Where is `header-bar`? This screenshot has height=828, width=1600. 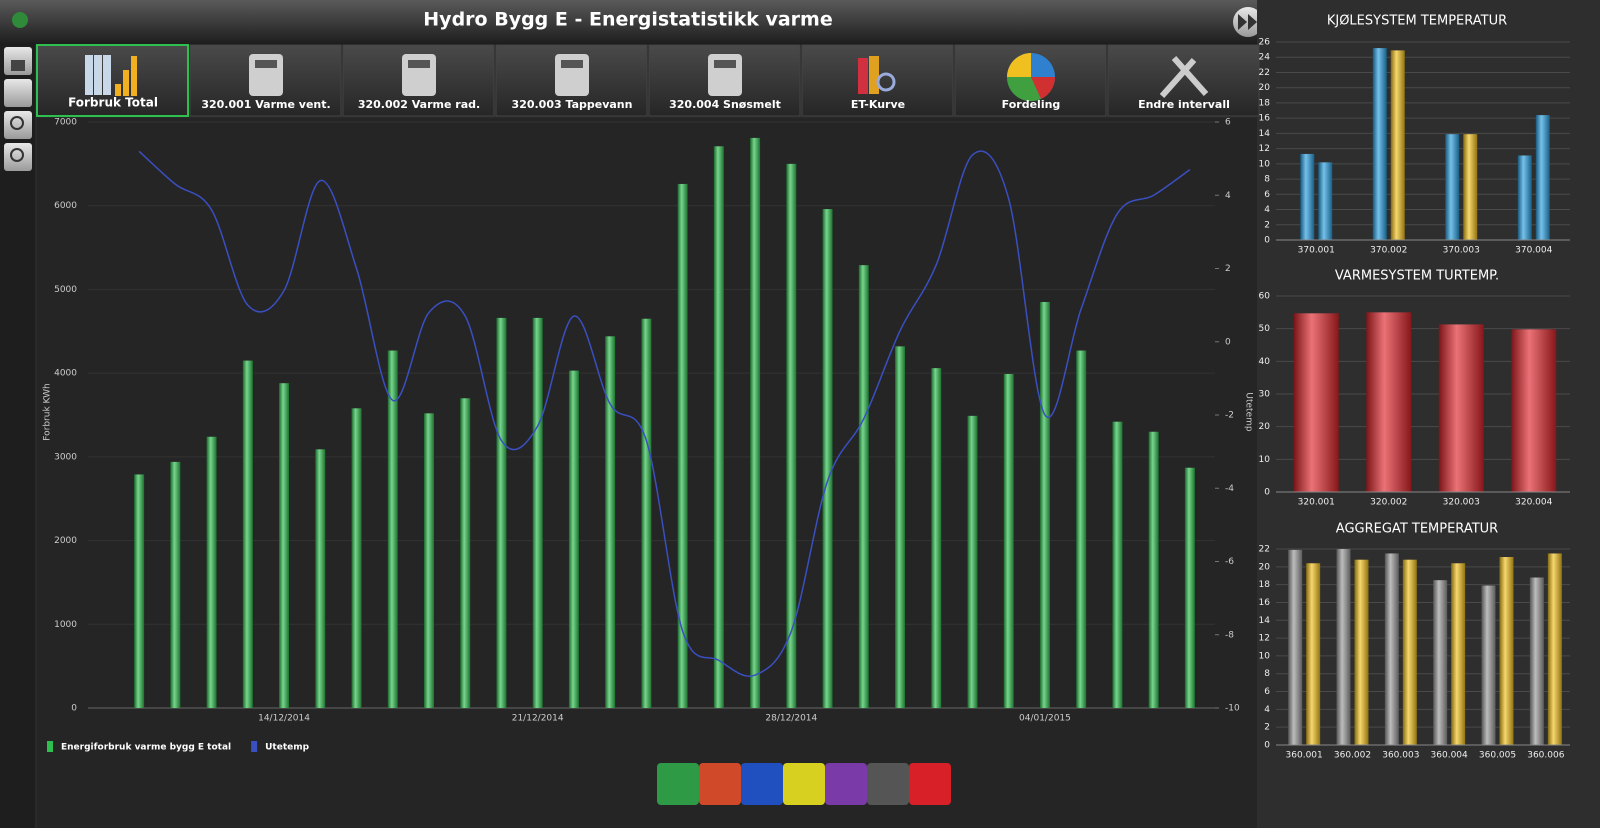 header-bar is located at coordinates (642, 22).